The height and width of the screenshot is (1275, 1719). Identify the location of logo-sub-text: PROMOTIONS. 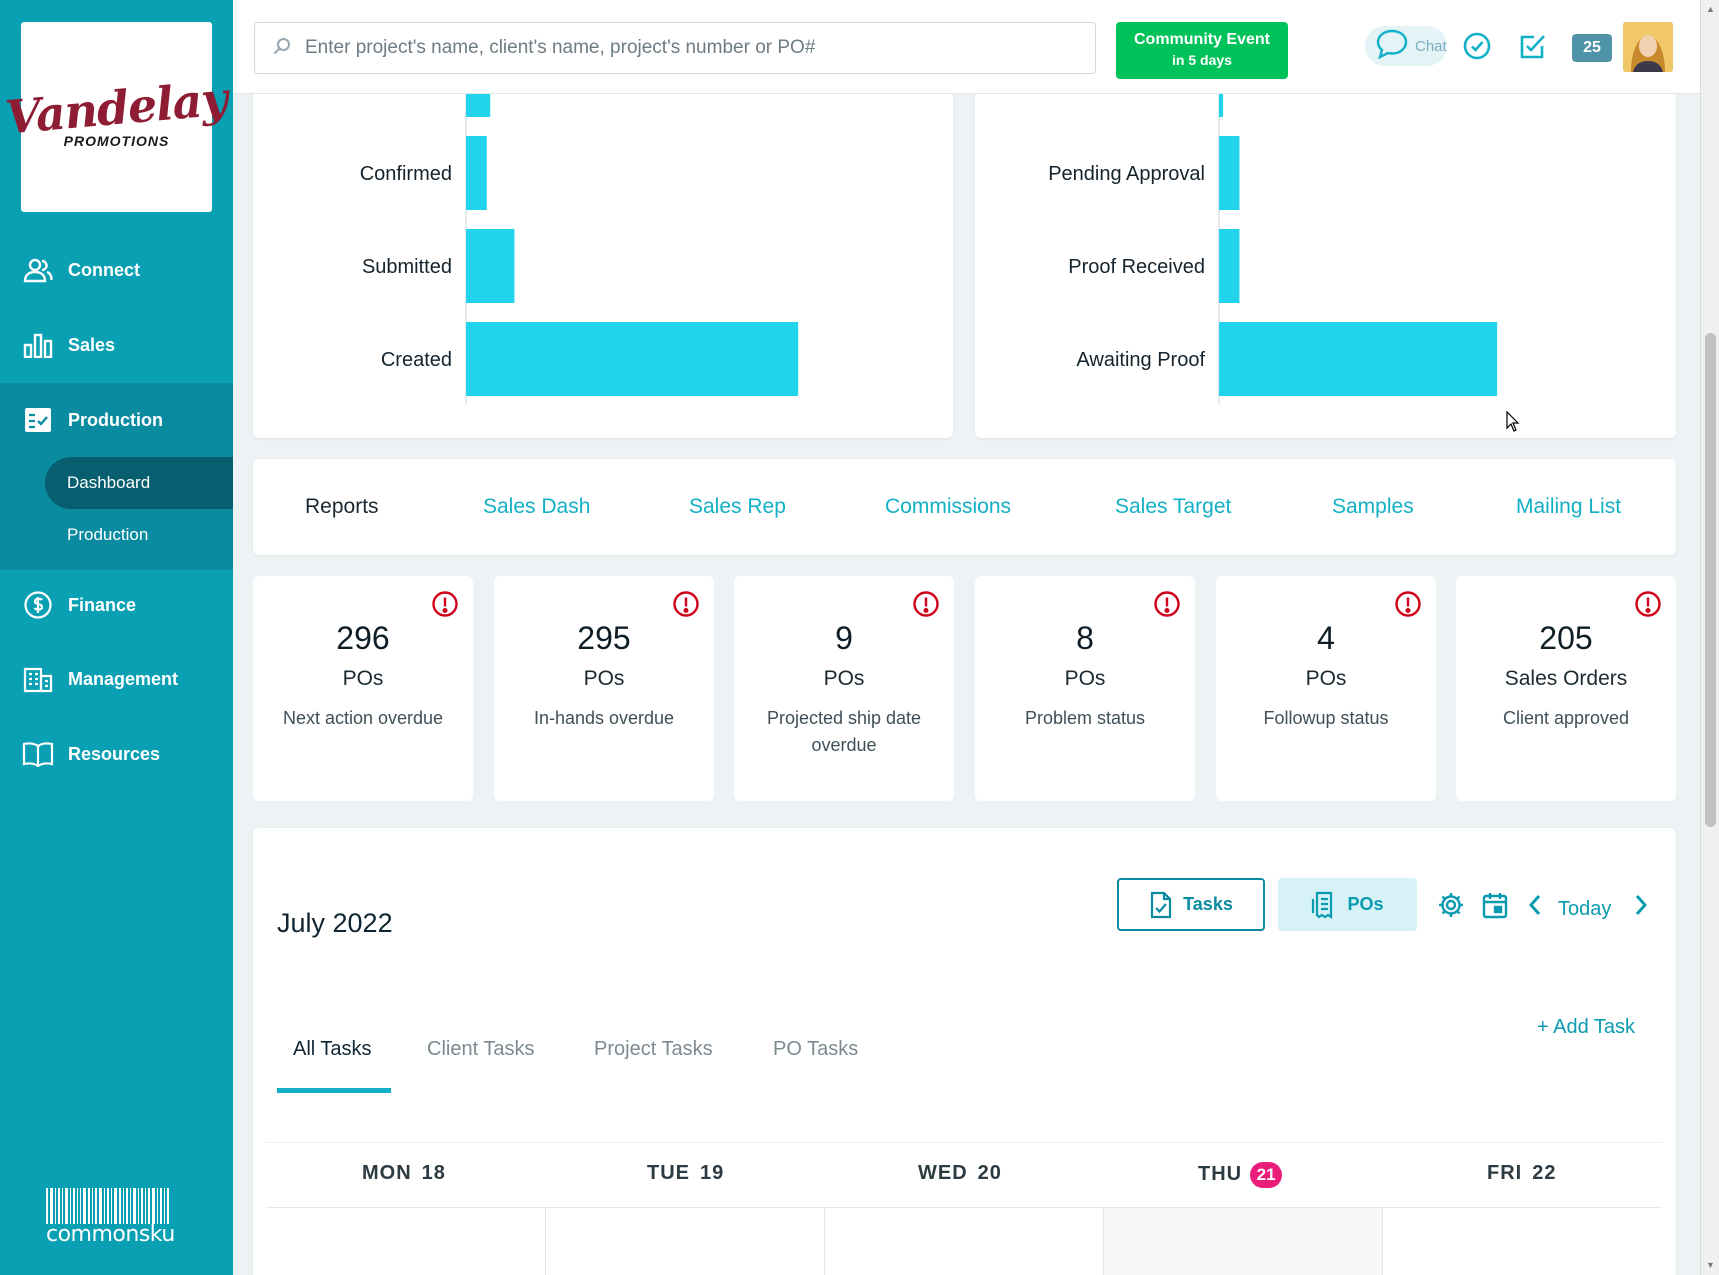
(116, 141).